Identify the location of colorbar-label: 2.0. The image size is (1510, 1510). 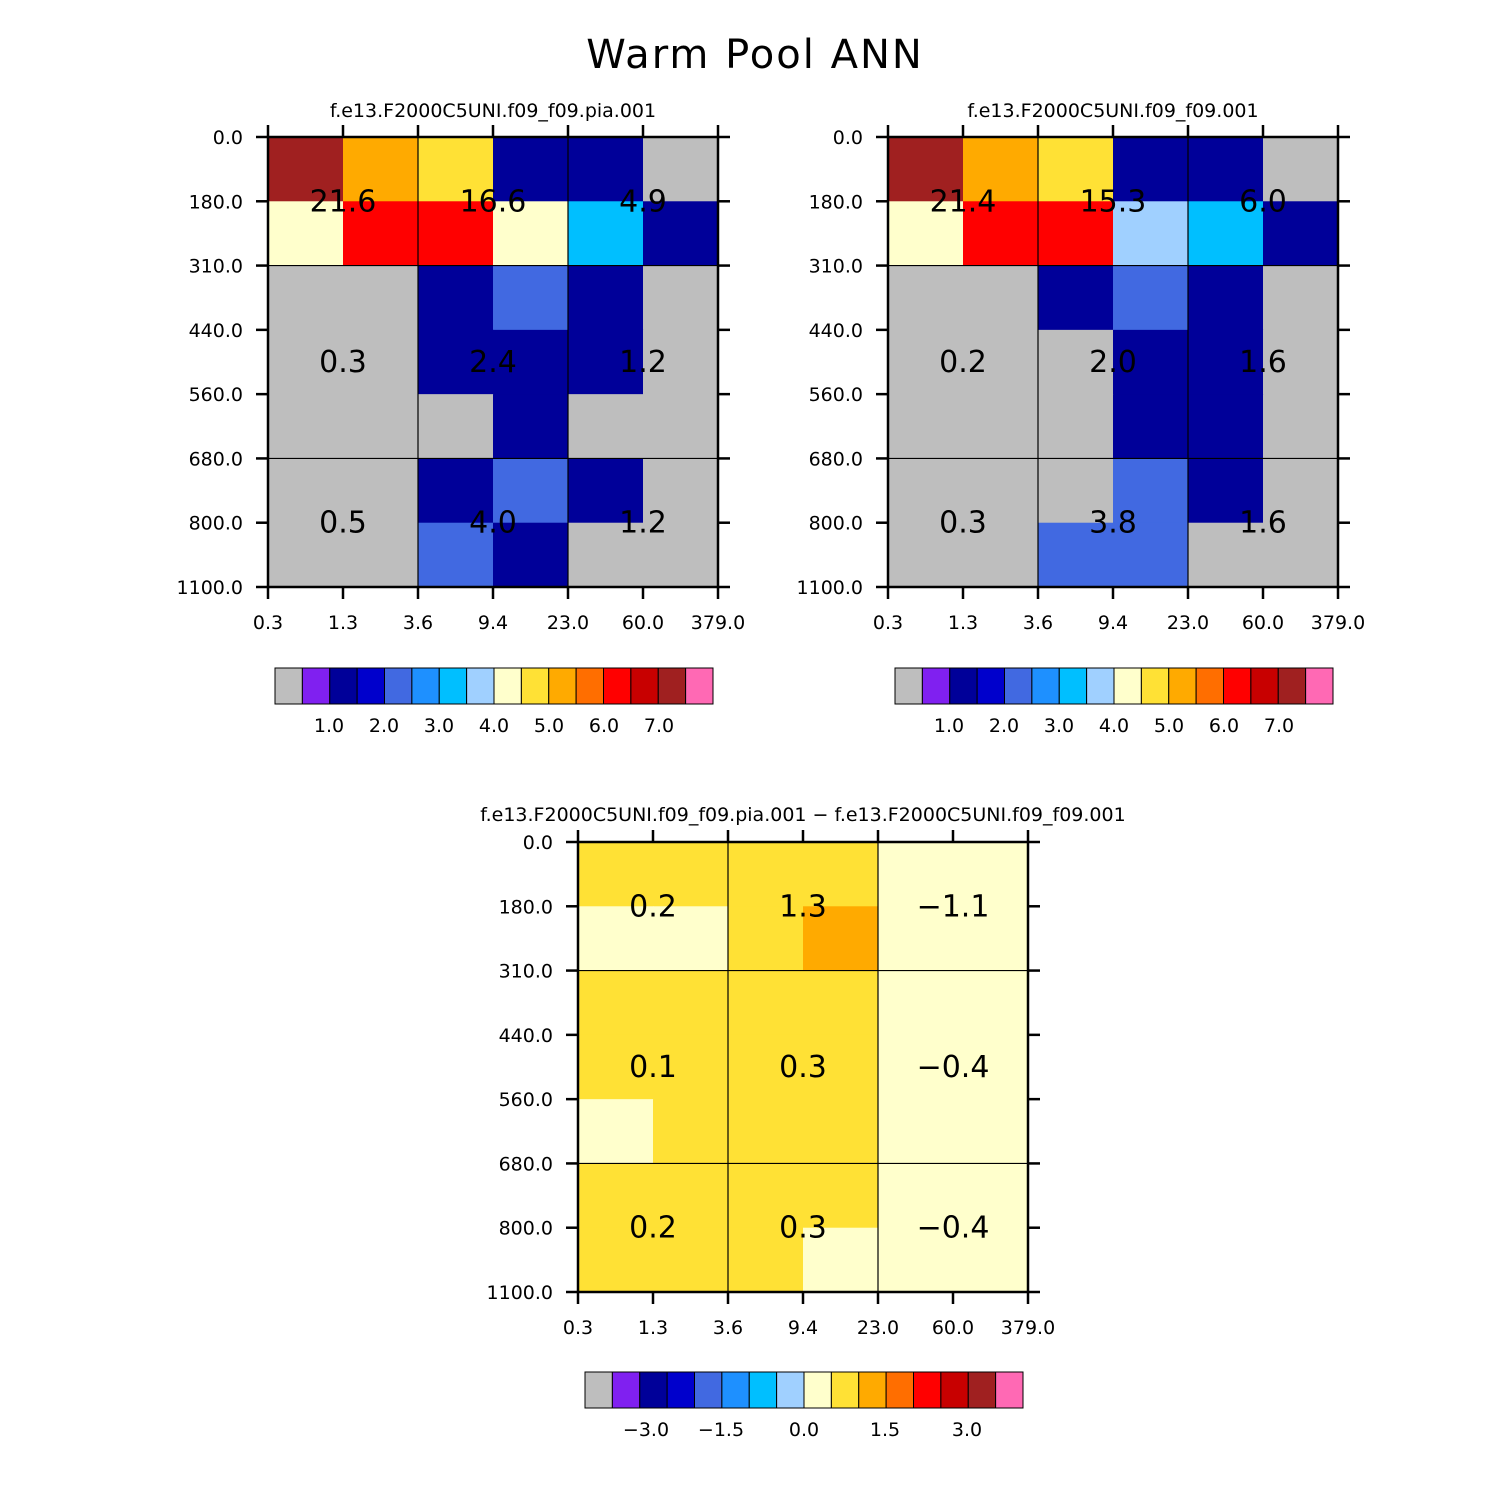
(384, 726).